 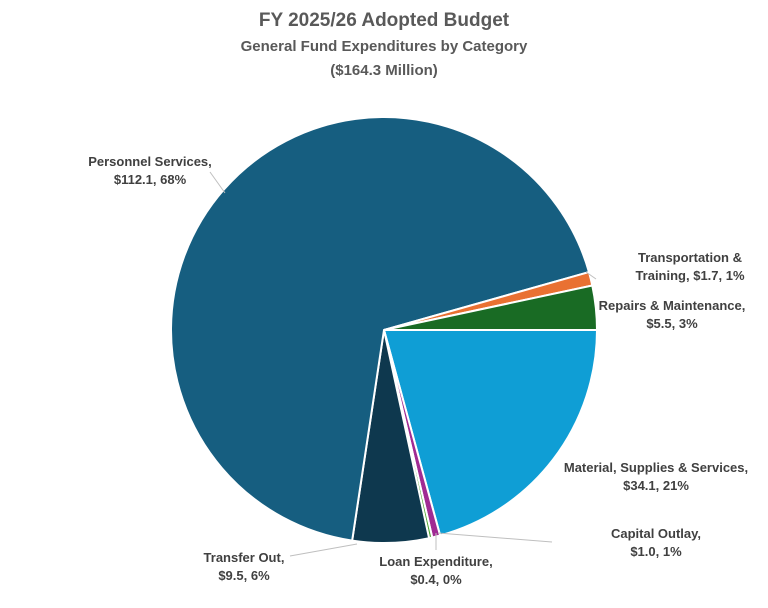 What do you see at coordinates (435, 561) in the screenshot?
I see `data-label: Loan Expenditure,` at bounding box center [435, 561].